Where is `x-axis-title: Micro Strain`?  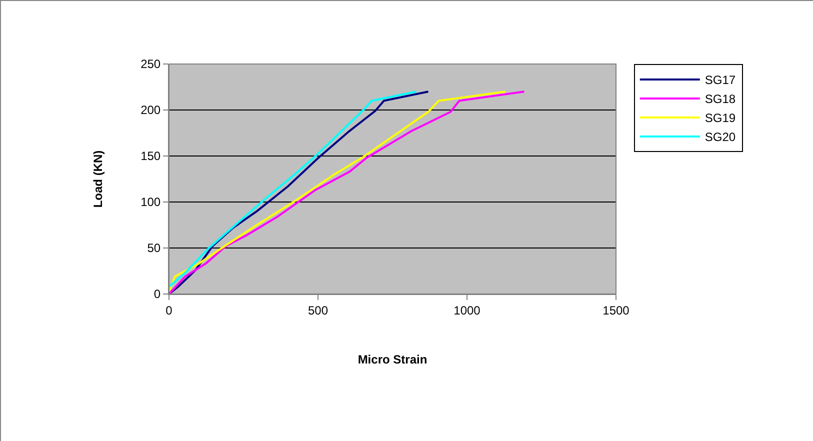 x-axis-title: Micro Strain is located at coordinates (393, 359).